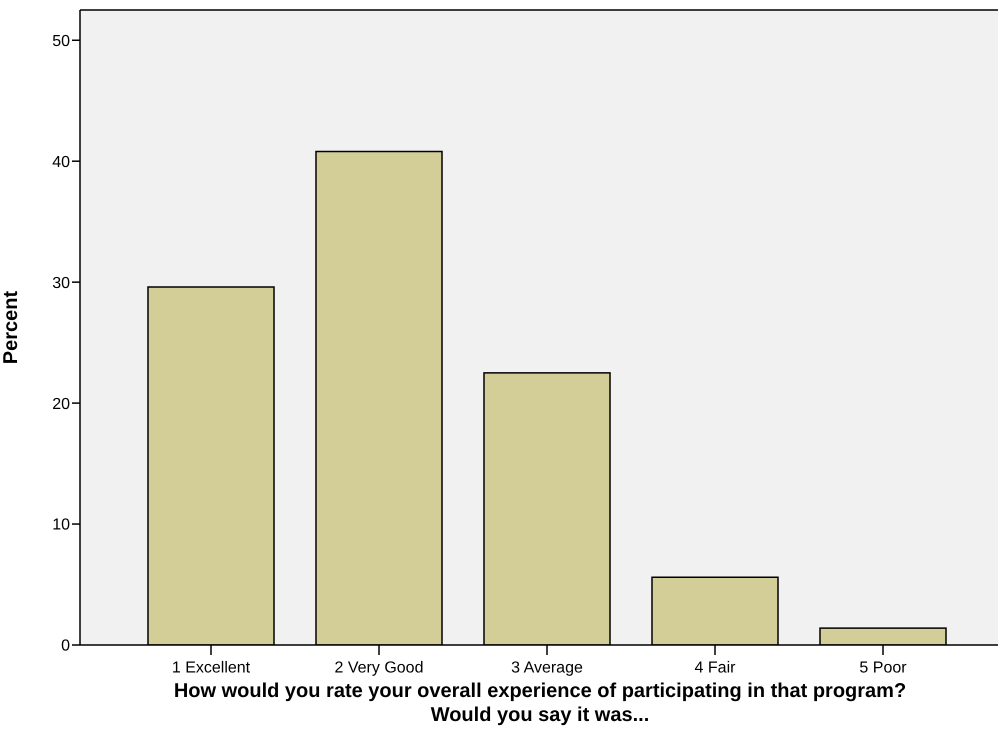 This screenshot has width=998, height=733. Describe the element at coordinates (379, 667) in the screenshot. I see `x-tick-label: 2 Very Good` at that location.